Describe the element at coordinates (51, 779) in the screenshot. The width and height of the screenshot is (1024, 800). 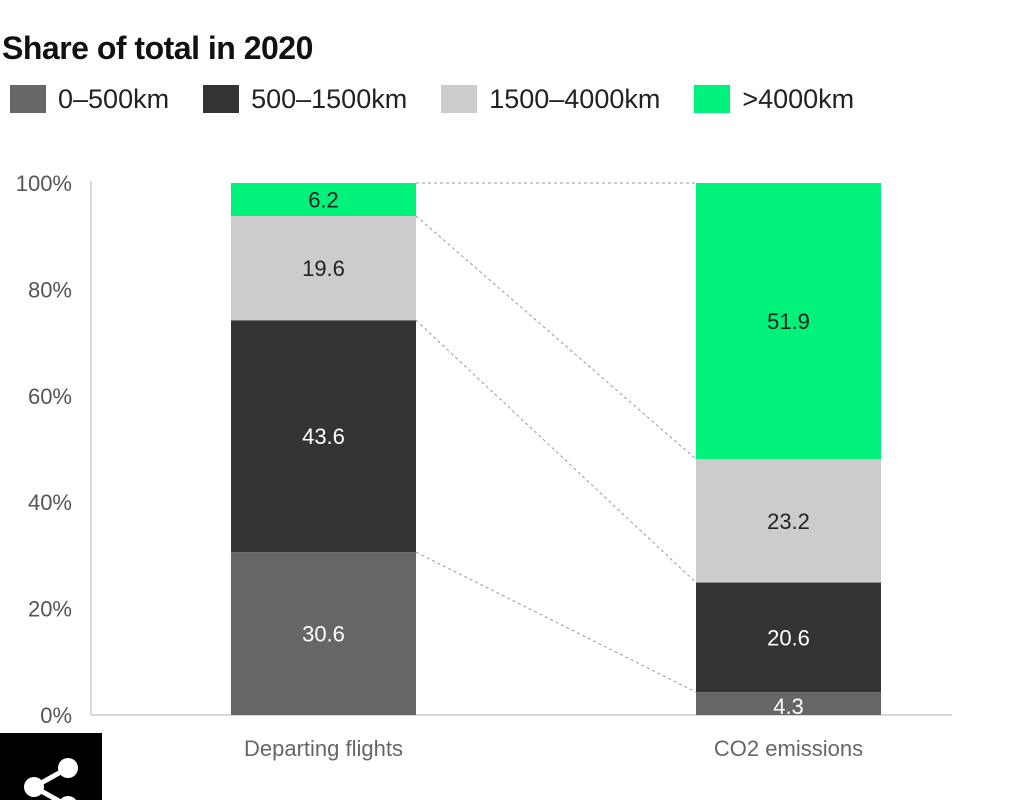
I see `share-icon` at that location.